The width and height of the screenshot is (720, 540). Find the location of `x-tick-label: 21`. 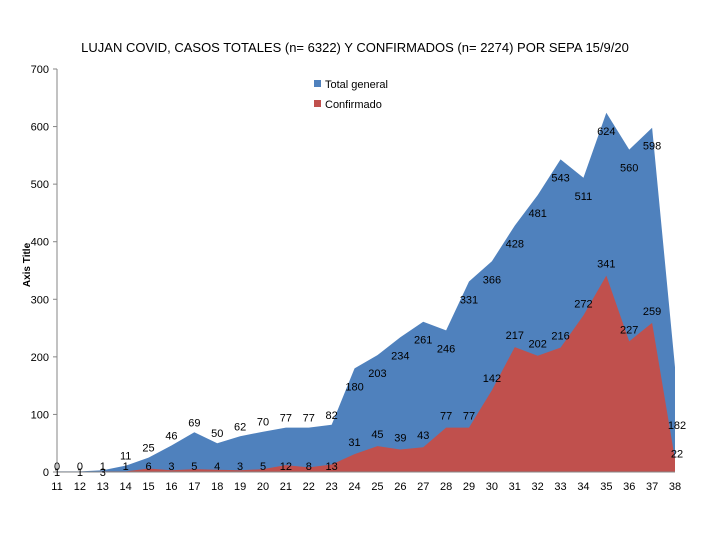

x-tick-label: 21 is located at coordinates (286, 487).